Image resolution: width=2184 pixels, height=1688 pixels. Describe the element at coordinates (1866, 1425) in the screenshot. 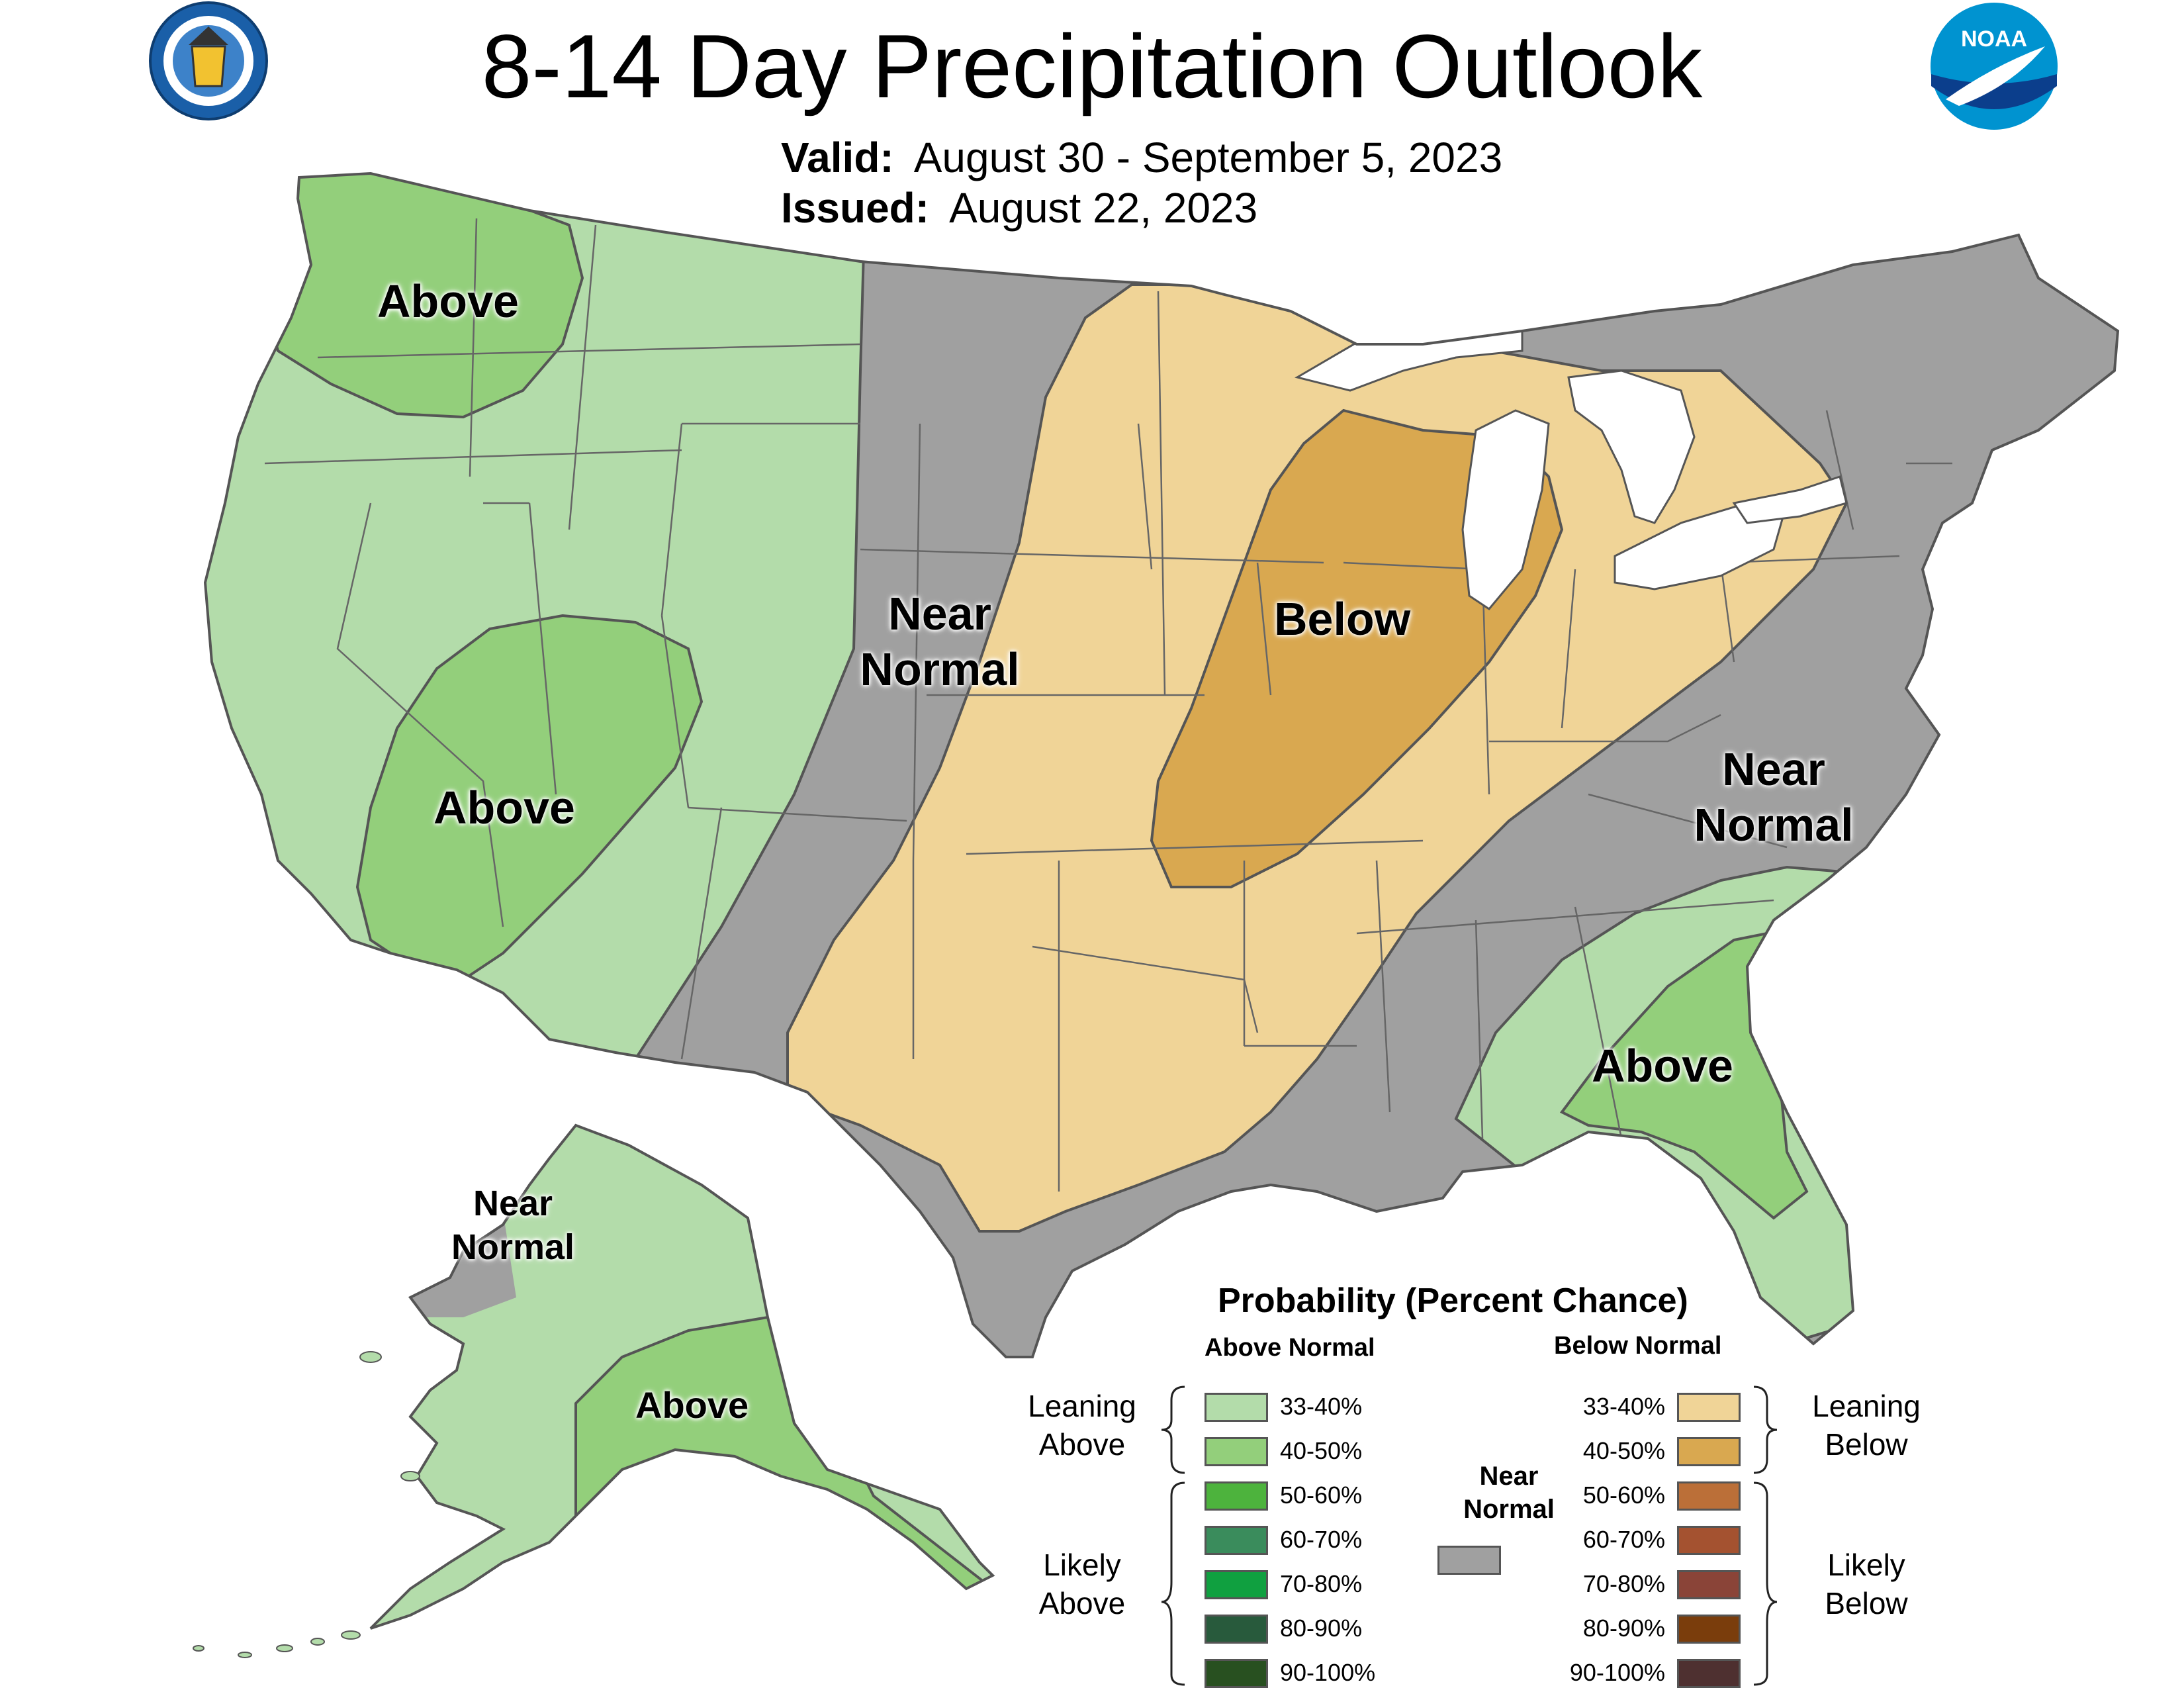

I see `legend-leaning-below: Leaning Below` at that location.